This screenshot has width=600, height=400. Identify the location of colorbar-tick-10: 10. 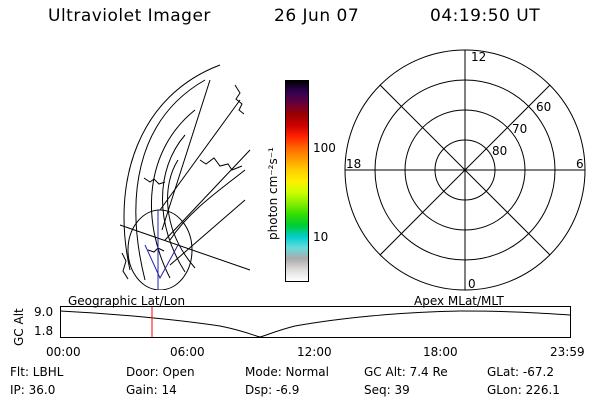
(321, 237).